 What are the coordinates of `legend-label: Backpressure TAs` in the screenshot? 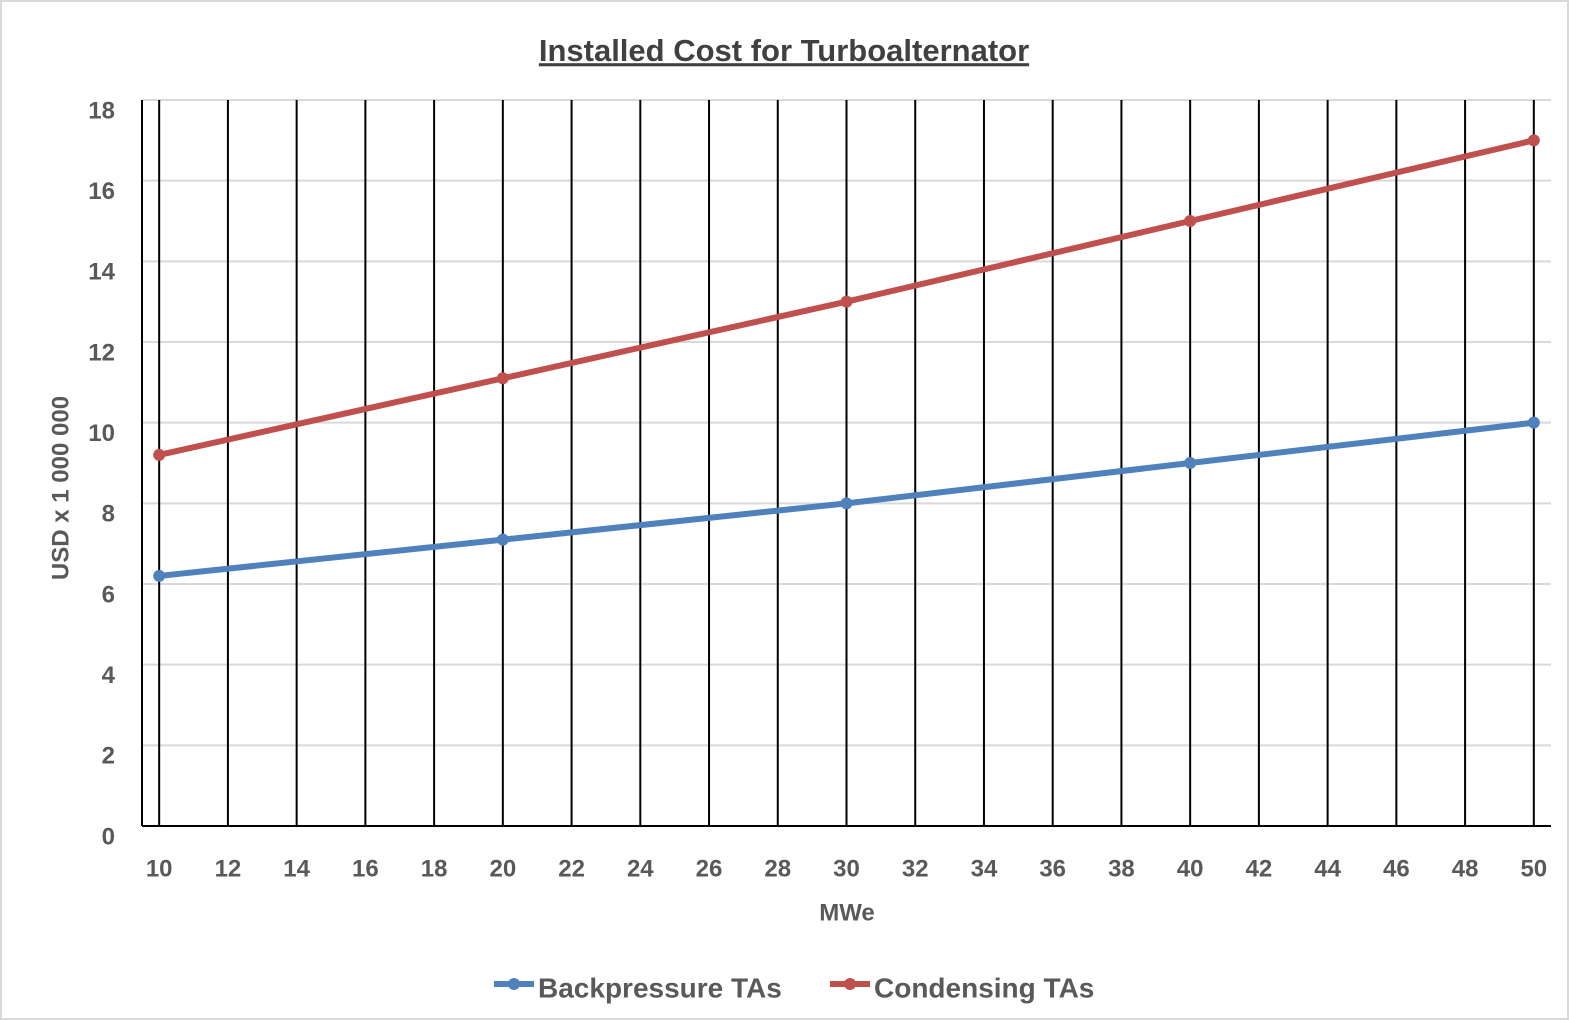 It's located at (660, 987).